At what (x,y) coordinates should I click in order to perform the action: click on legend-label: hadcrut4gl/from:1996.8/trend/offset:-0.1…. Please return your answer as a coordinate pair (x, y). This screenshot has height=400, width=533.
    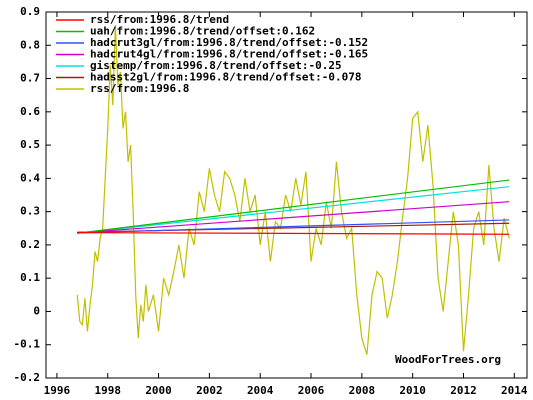
    Looking at the image, I should click on (229, 54).